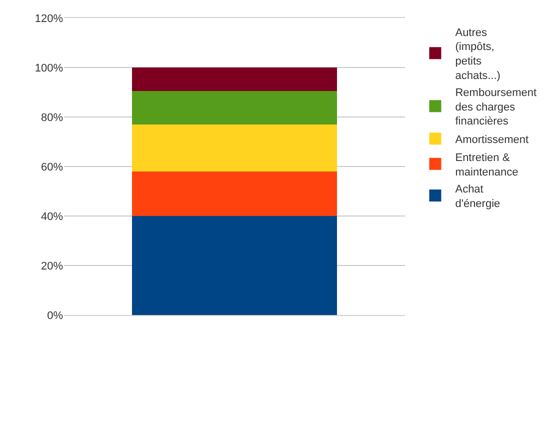  Describe the element at coordinates (52, 266) in the screenshot. I see `y-tick-label: 20%` at that location.